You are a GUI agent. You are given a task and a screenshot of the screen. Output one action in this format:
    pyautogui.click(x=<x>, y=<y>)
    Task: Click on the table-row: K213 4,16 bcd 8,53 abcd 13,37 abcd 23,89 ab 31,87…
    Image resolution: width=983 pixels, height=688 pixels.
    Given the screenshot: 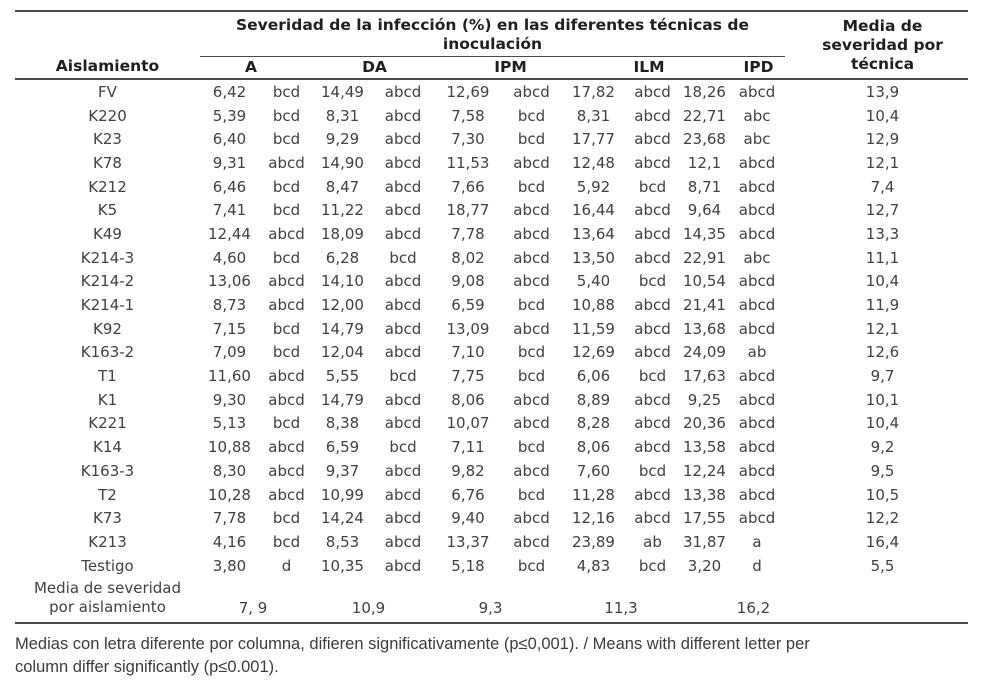 What is the action you would take?
    pyautogui.click(x=491, y=542)
    